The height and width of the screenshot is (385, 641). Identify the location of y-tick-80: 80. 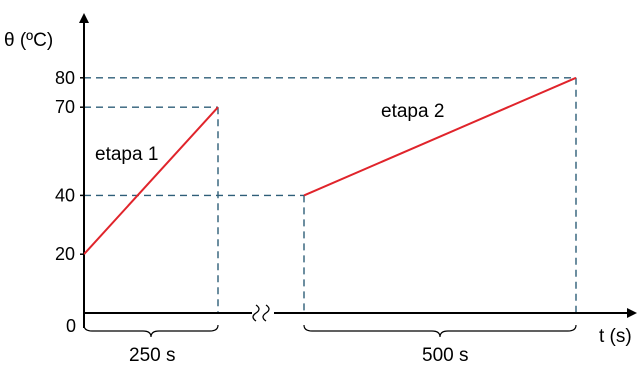
(65, 78).